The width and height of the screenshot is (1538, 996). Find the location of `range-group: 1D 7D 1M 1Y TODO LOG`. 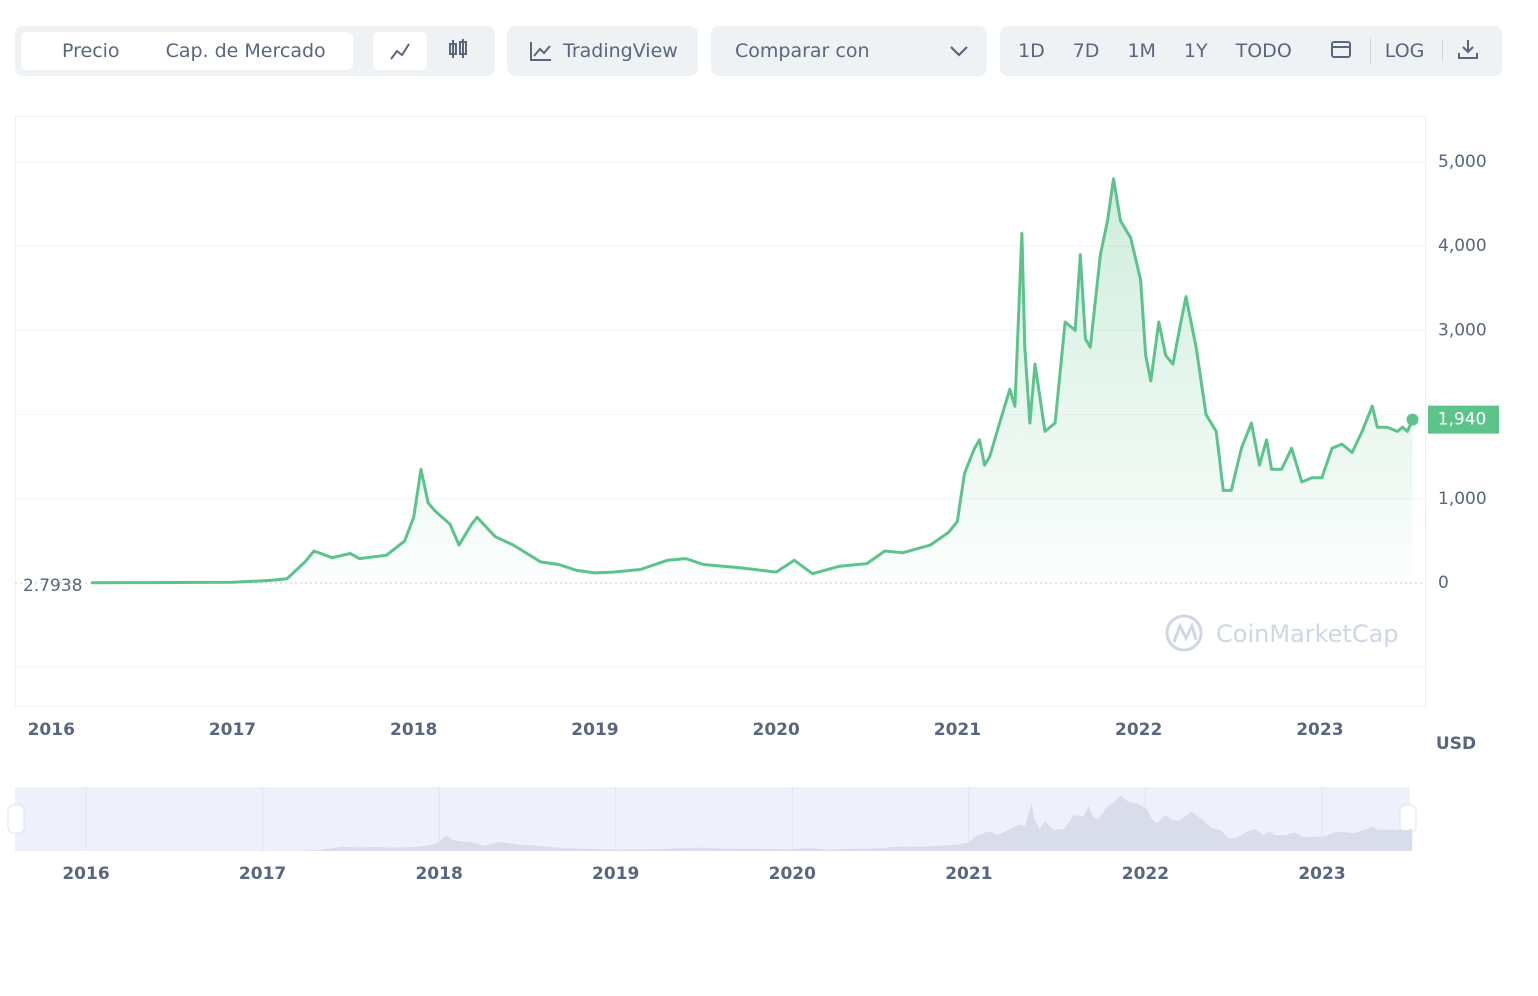

range-group: 1D 7D 1M 1Y TODO LOG is located at coordinates (1251, 51).